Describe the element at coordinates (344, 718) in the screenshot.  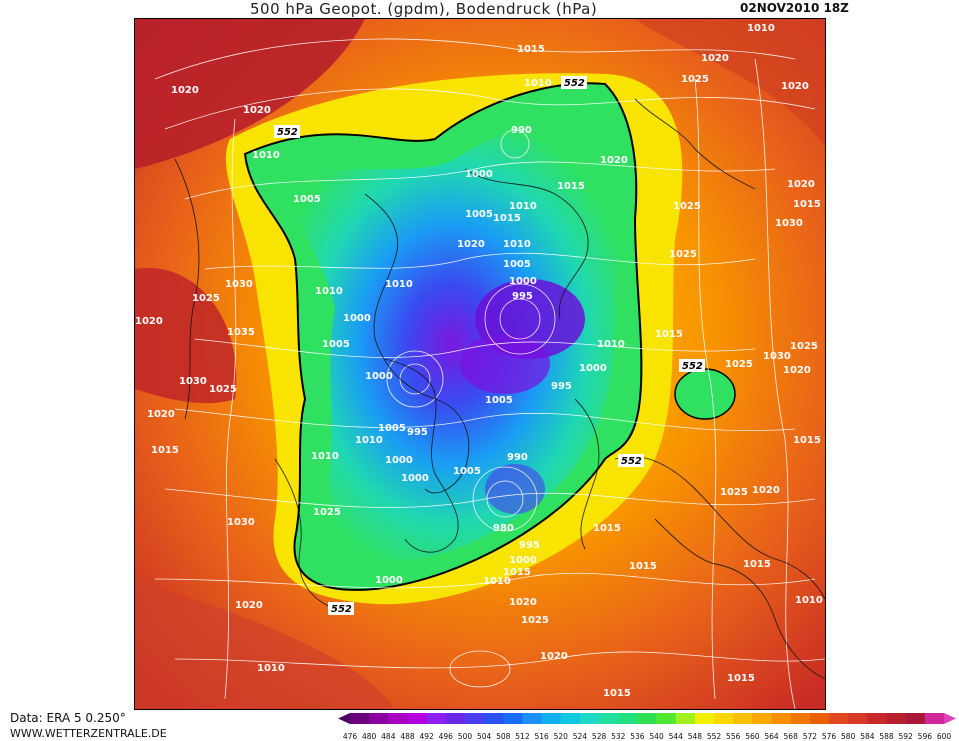
I see `scale-arrow-low` at that location.